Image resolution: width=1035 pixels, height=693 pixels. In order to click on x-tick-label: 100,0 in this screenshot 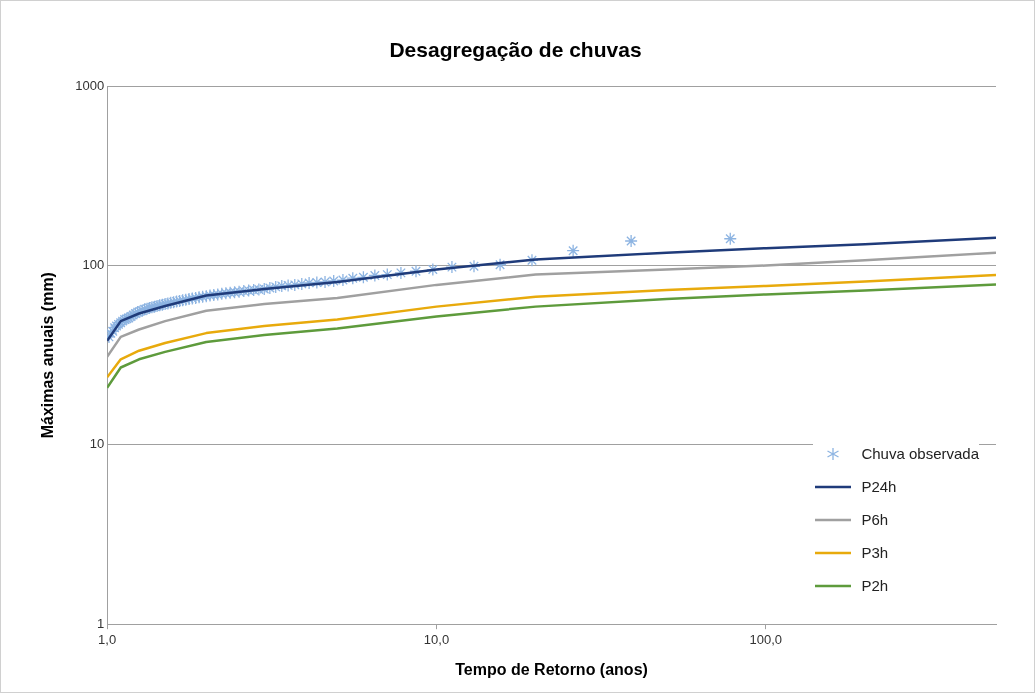, I will do `click(766, 639)`.